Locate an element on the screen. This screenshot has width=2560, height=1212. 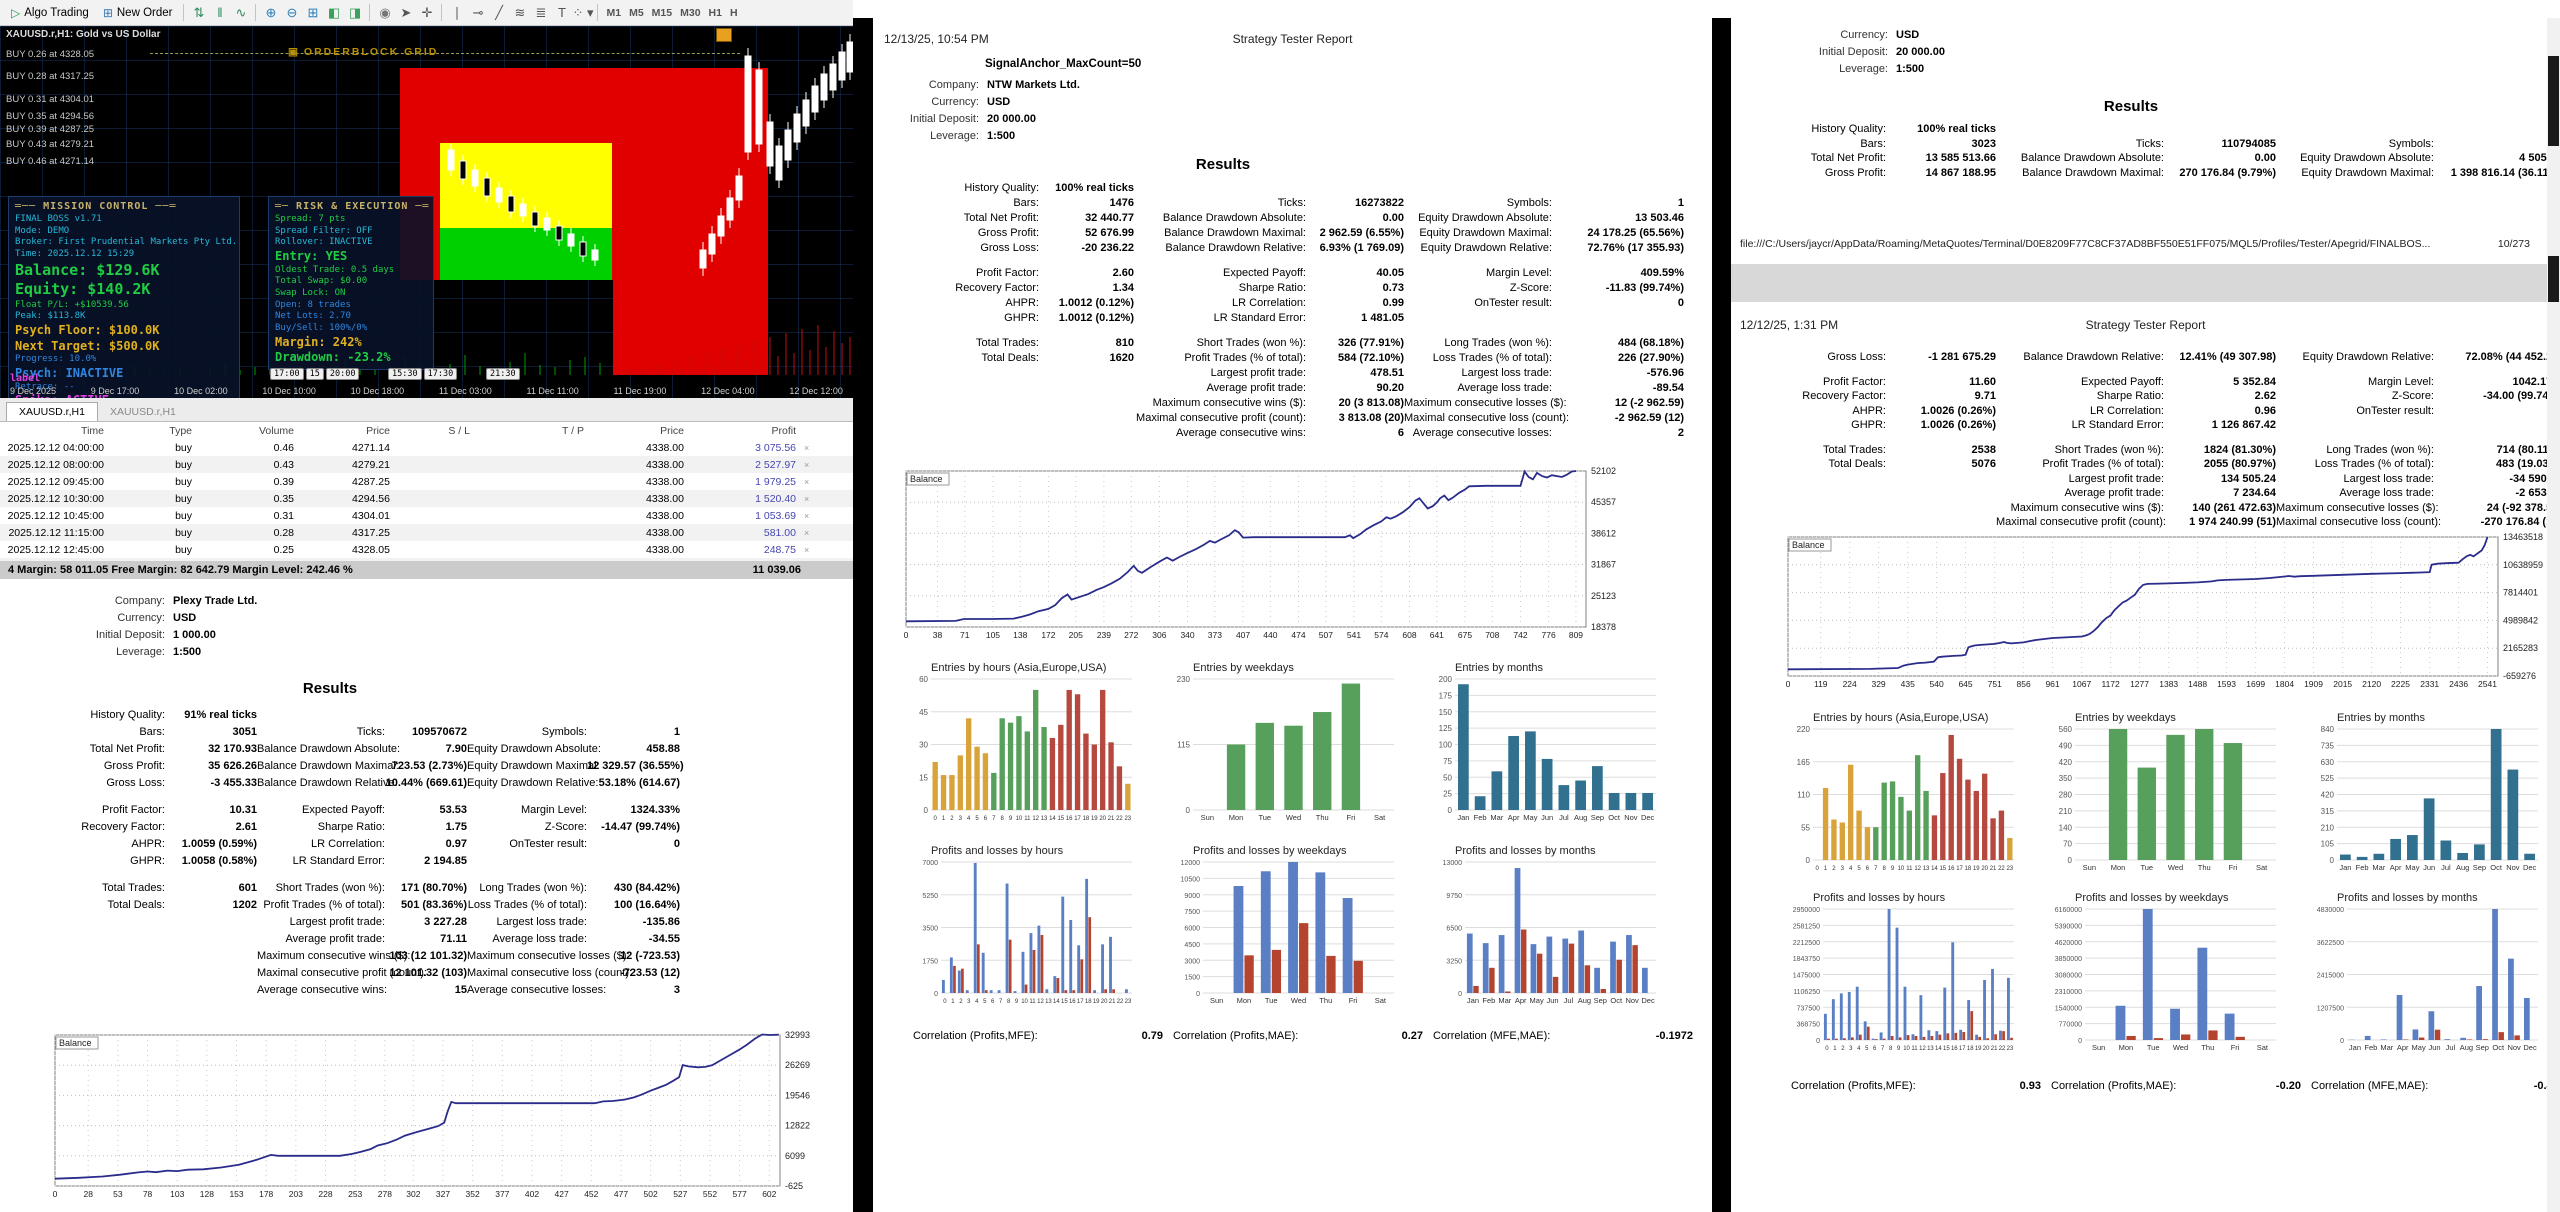
tab-xauusd-1: XAUUSD.r,H1 is located at coordinates (52, 411).